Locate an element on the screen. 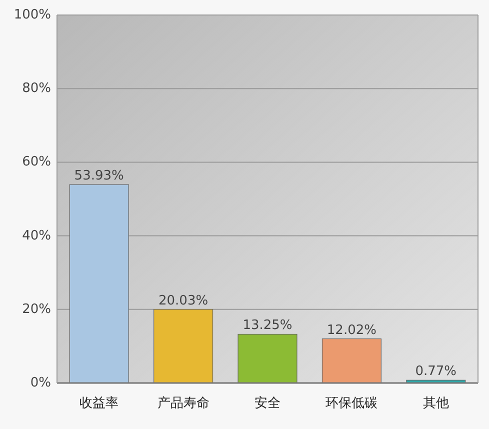  x-tick-label: 安全 is located at coordinates (267, 403).